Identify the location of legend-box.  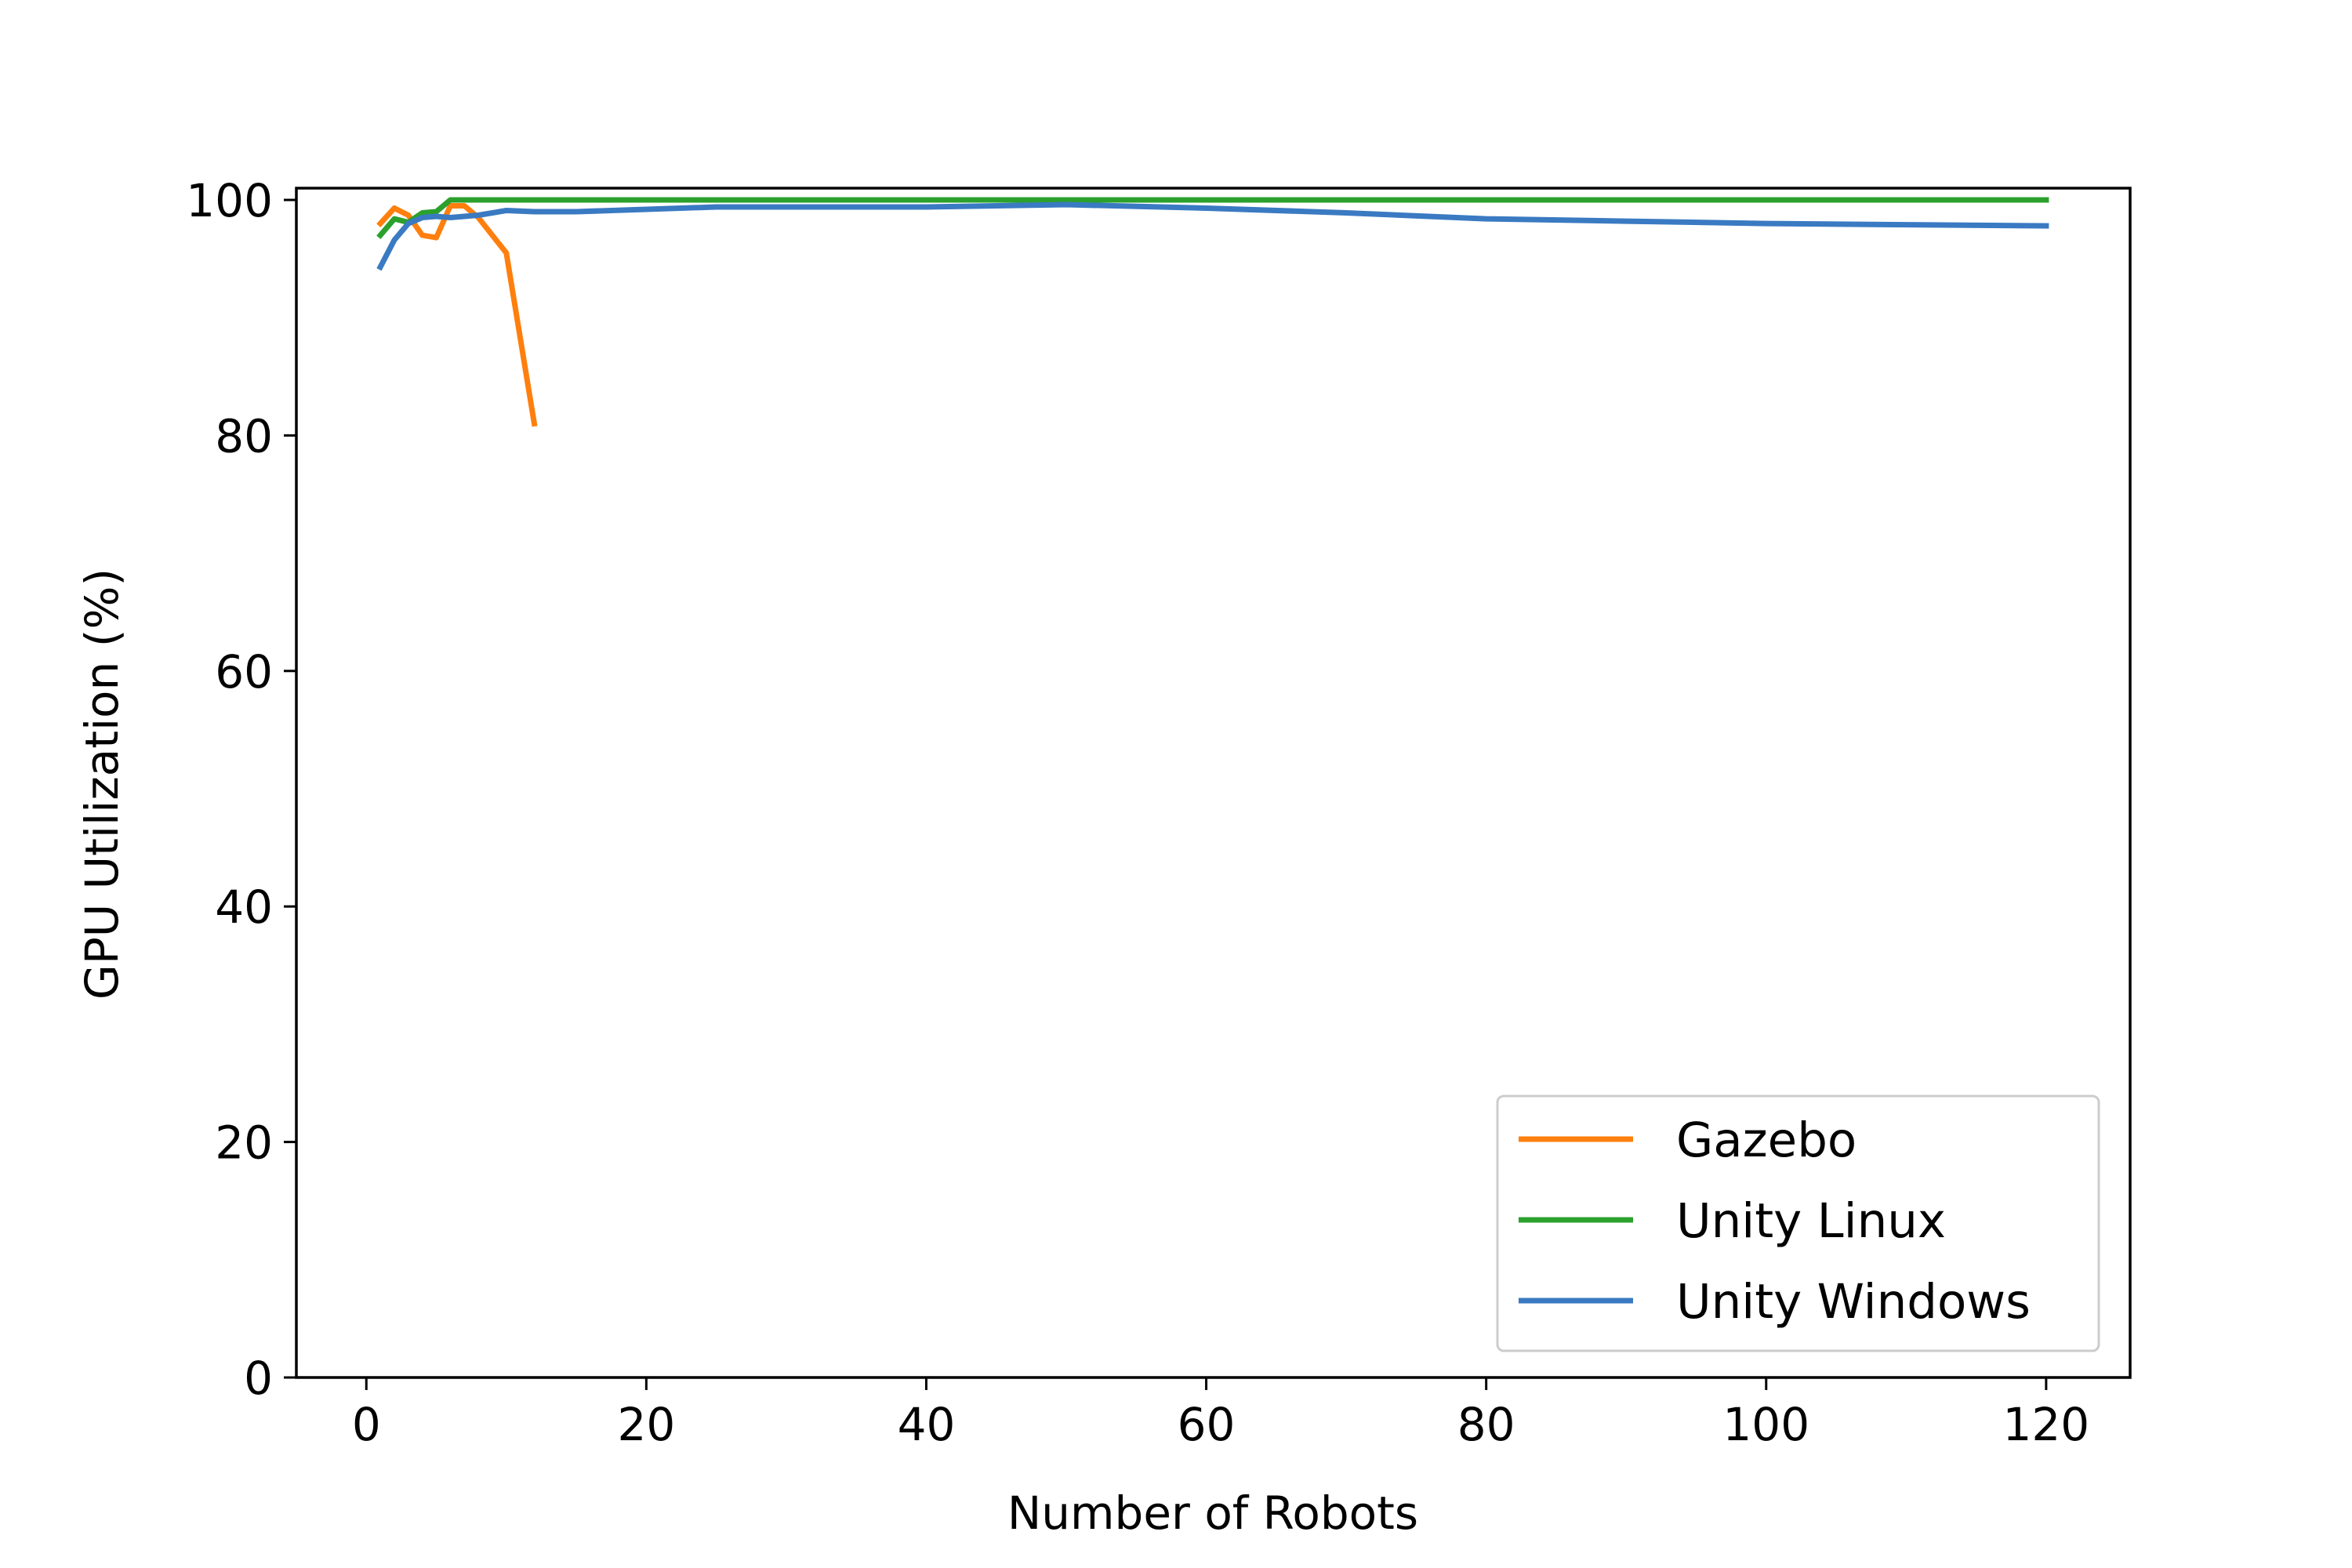
(1798, 1223).